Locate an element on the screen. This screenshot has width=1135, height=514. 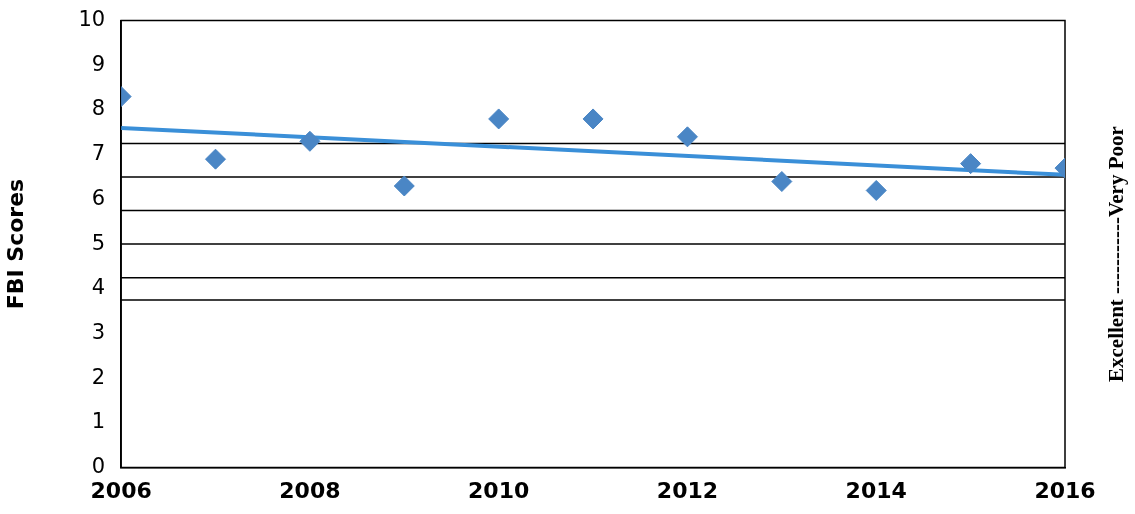
x-tick-label: 2008 is located at coordinates (310, 490).